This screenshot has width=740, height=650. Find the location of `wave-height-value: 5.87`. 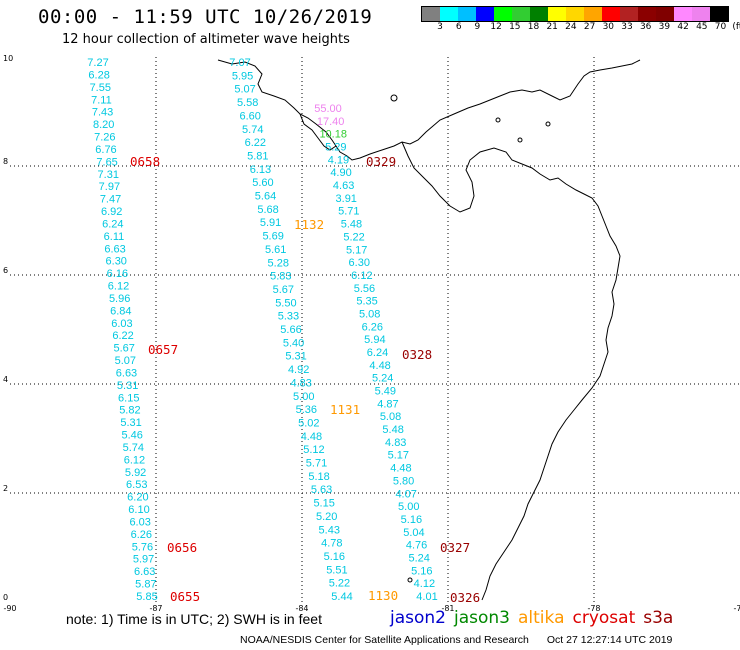

wave-height-value: 5.87 is located at coordinates (145, 585).